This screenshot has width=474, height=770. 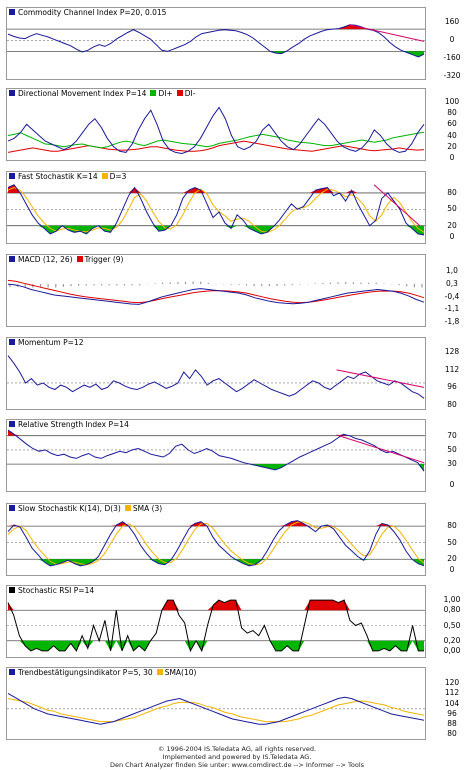 What do you see at coordinates (452, 625) in the screenshot?
I see `y-tick-label: 0,50` at bounding box center [452, 625].